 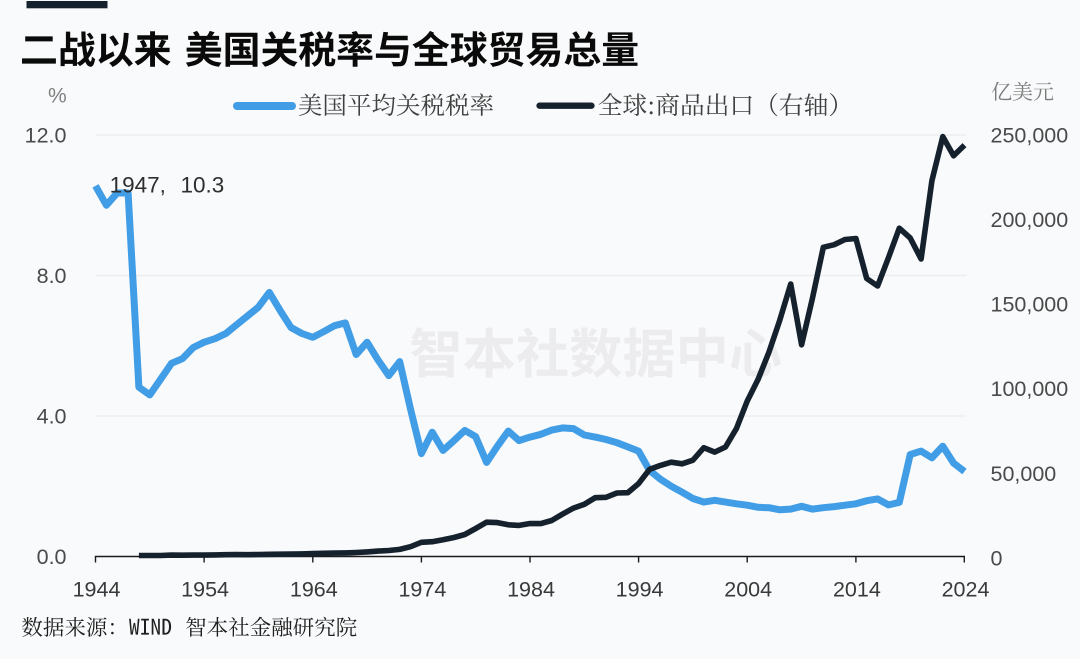 I want to click on svg-text: 12.0, so click(x=46, y=136).